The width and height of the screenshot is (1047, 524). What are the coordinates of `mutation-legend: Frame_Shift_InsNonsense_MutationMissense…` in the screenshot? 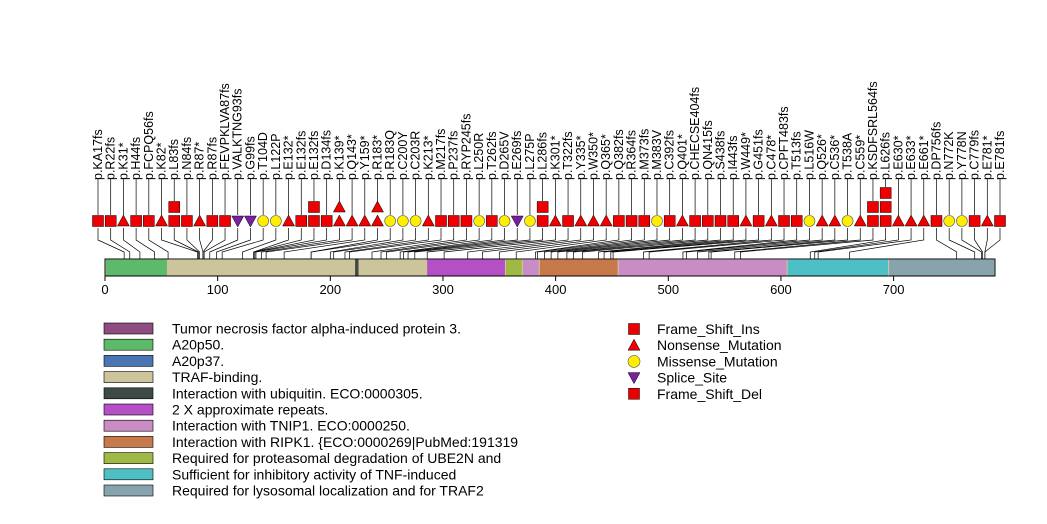 It's located at (704, 361).